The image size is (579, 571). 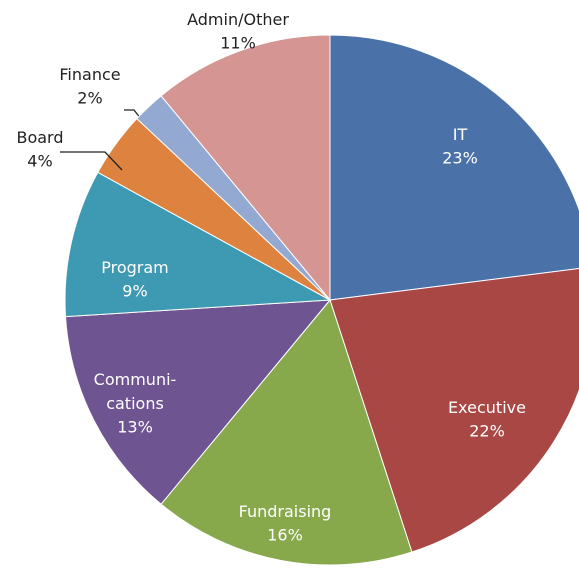 I want to click on slice-label: Program, so click(x=135, y=267).